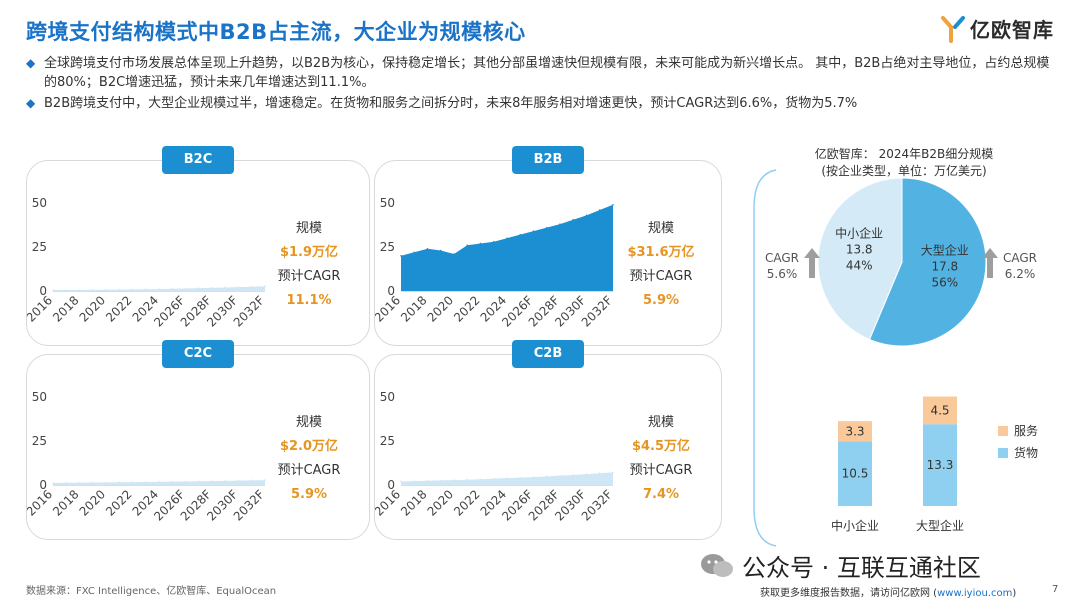  Describe the element at coordinates (855, 525) in the screenshot. I see `bar-category-label: 中小企业` at that location.